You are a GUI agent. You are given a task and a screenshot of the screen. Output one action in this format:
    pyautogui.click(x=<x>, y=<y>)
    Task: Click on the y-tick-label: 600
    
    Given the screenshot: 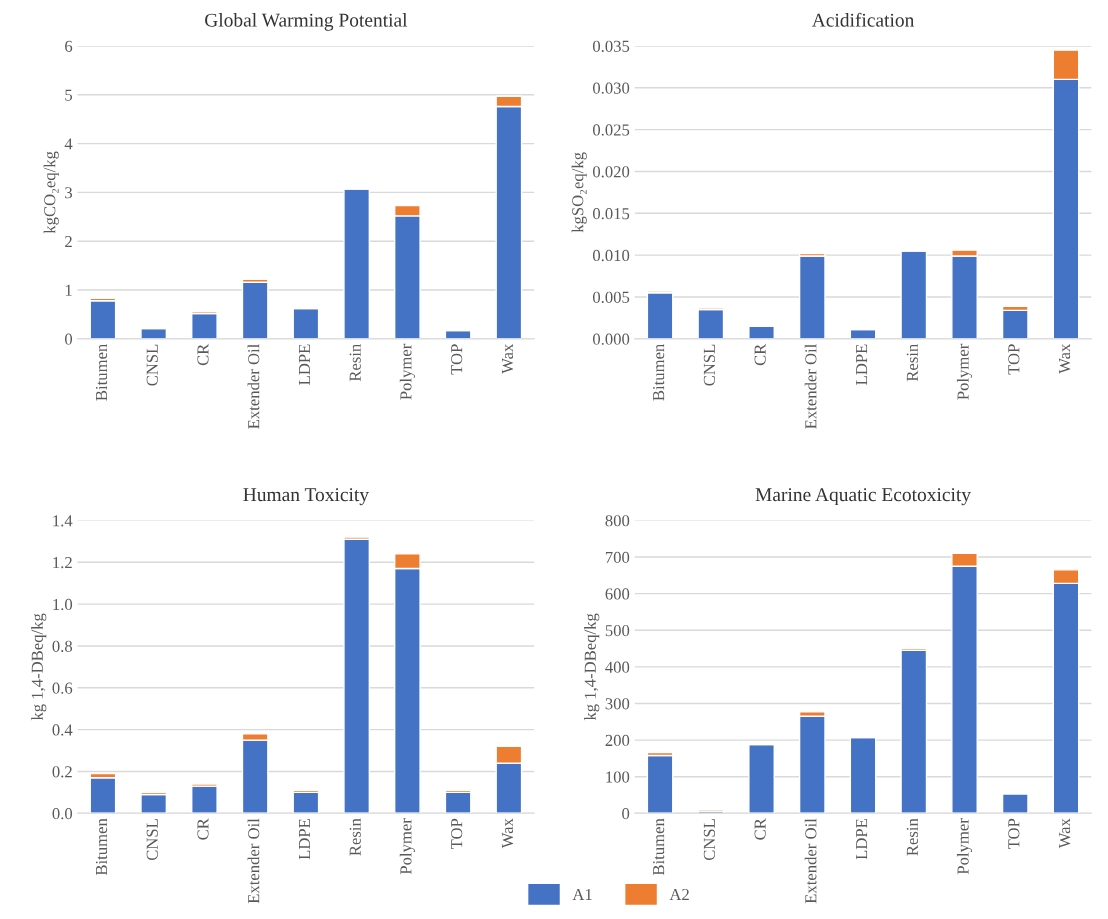 What is the action you would take?
    pyautogui.click(x=617, y=594)
    